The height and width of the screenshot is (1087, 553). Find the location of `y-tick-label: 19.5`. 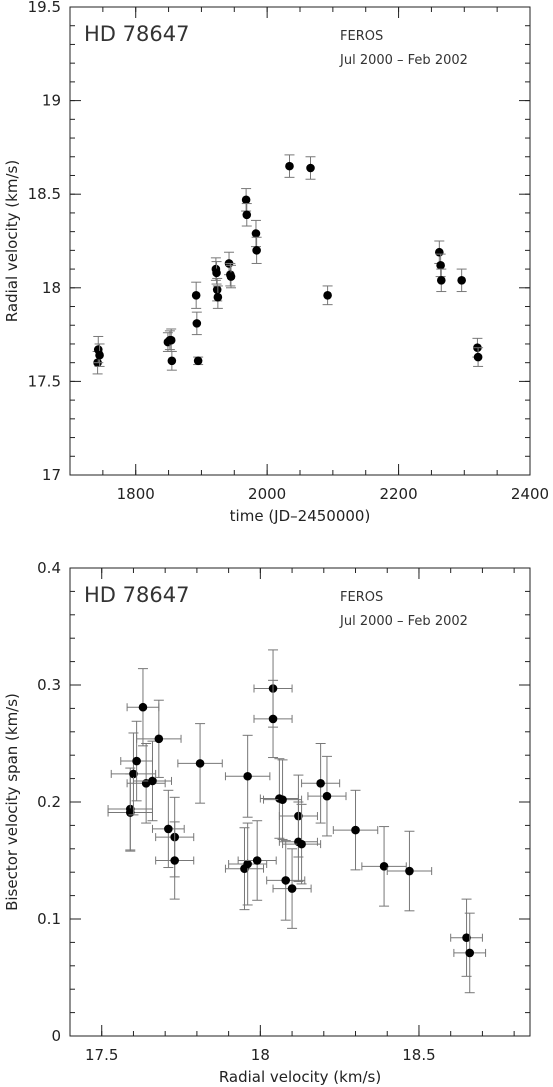

y-tick-label: 19.5 is located at coordinates (44, 8).